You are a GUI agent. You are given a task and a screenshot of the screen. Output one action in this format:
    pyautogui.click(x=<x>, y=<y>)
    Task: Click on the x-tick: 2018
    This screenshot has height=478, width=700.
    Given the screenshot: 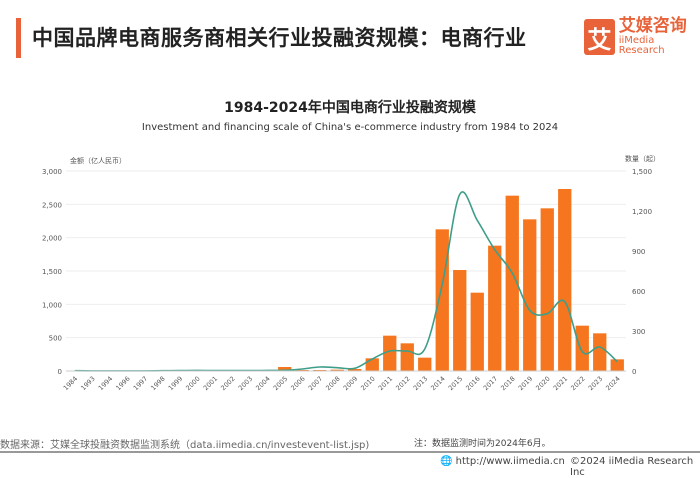 What is the action you would take?
    pyautogui.click(x=507, y=383)
    